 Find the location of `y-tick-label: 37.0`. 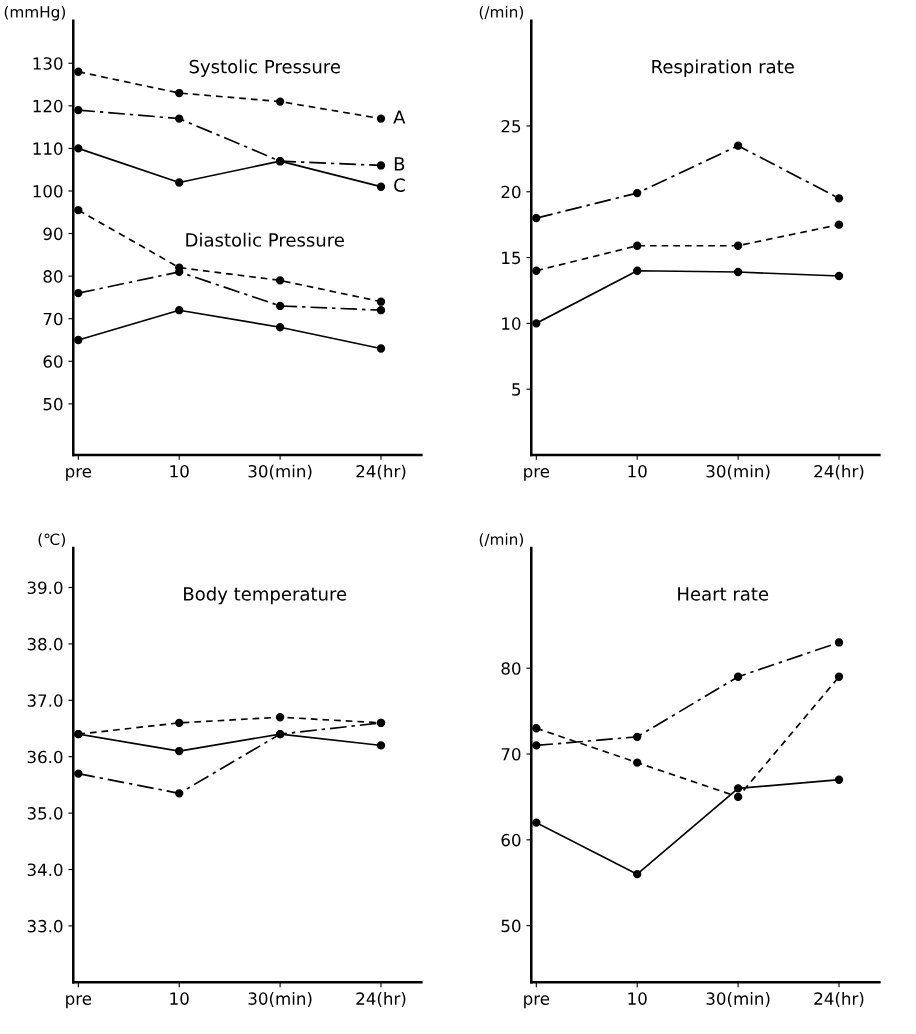

y-tick-label: 37.0 is located at coordinates (45, 700).